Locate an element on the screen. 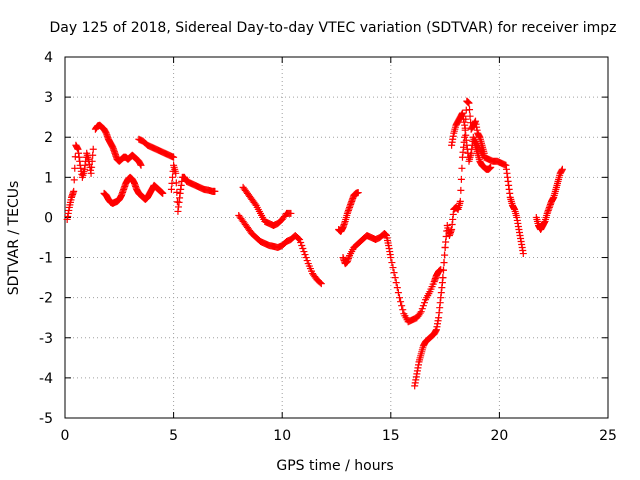 The image size is (640, 480). y-tick-label: -2 is located at coordinates (46, 299).